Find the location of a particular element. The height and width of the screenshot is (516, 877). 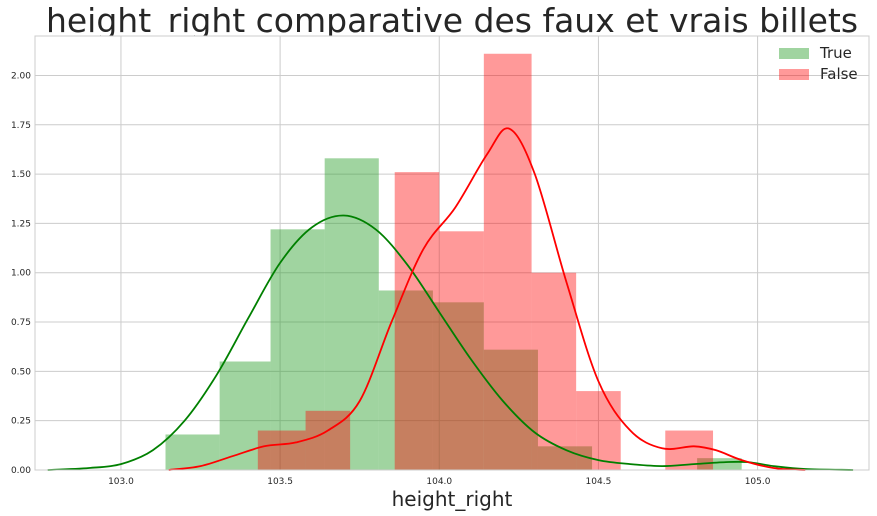

x-tick-label: 104.5 is located at coordinates (599, 482).